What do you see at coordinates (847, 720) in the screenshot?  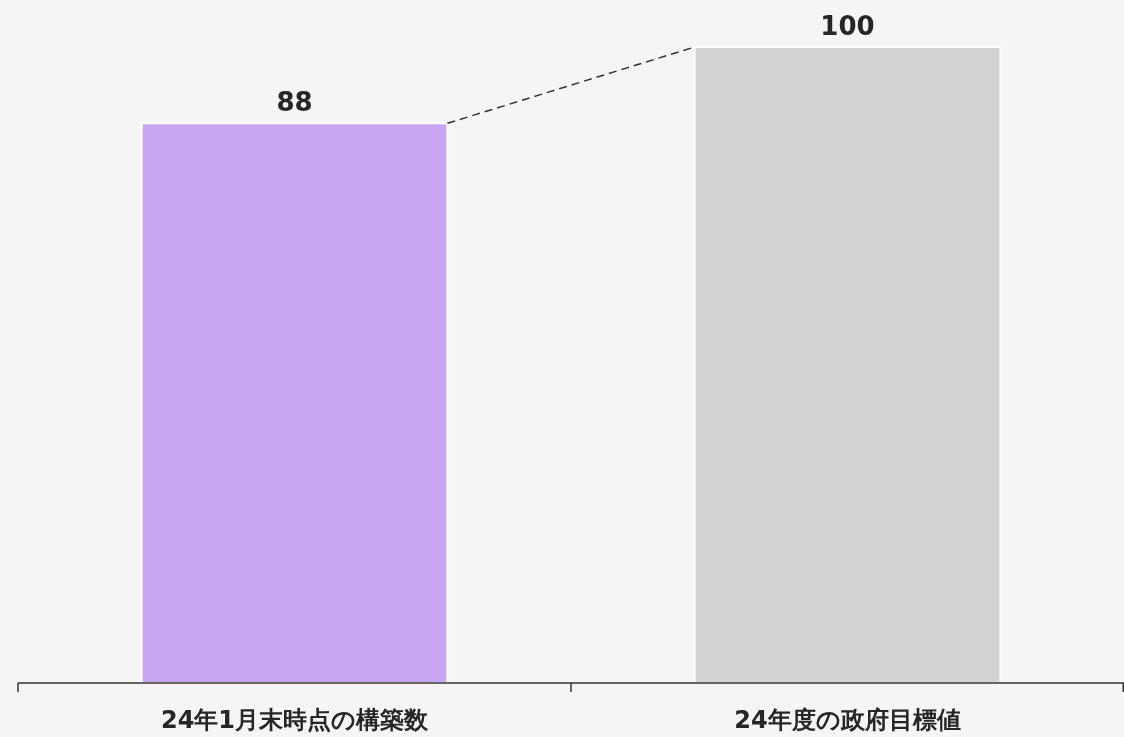 I see `x-tick-label: 24年度の政府目標値` at bounding box center [847, 720].